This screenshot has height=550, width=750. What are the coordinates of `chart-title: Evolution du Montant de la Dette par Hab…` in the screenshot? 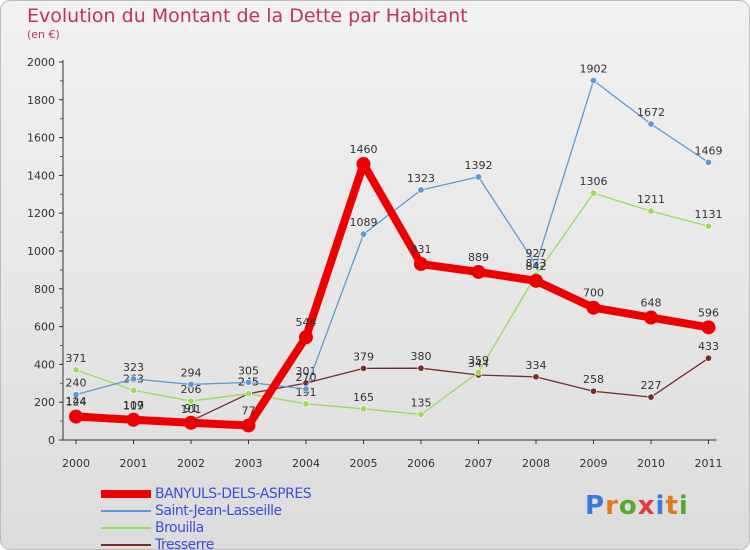 It's located at (247, 16).